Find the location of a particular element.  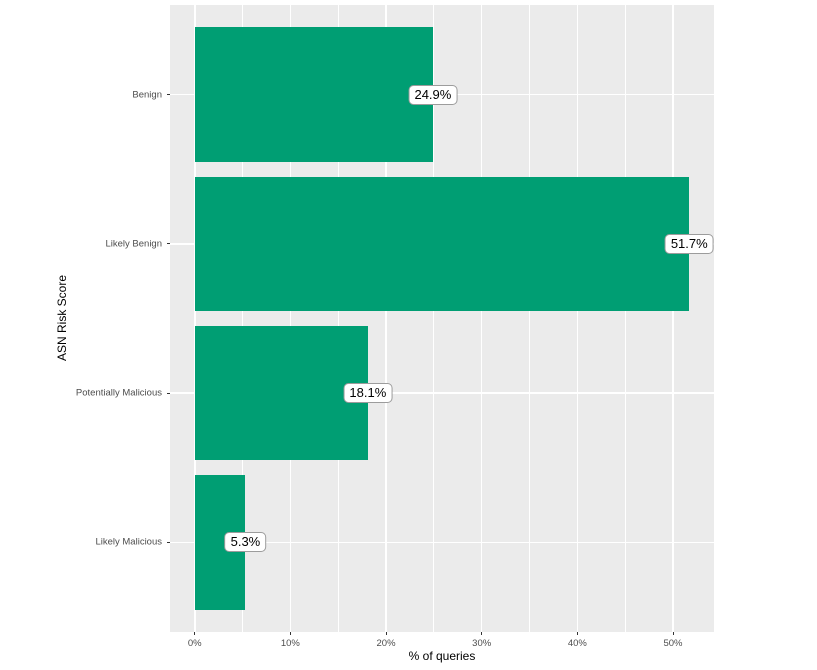

bar-value-label: 5.3% is located at coordinates (245, 542).